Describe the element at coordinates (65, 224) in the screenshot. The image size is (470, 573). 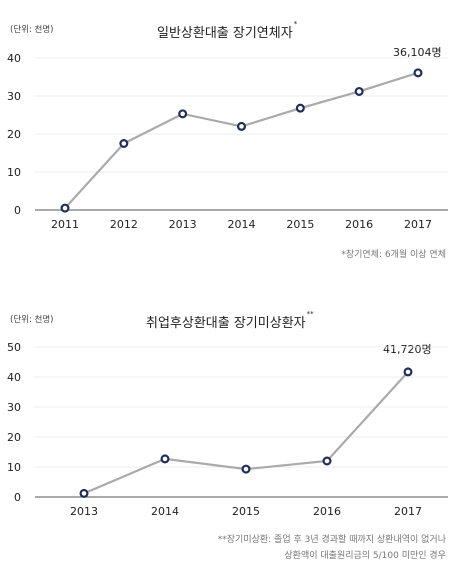
I see `x-tick-label: 2011` at that location.